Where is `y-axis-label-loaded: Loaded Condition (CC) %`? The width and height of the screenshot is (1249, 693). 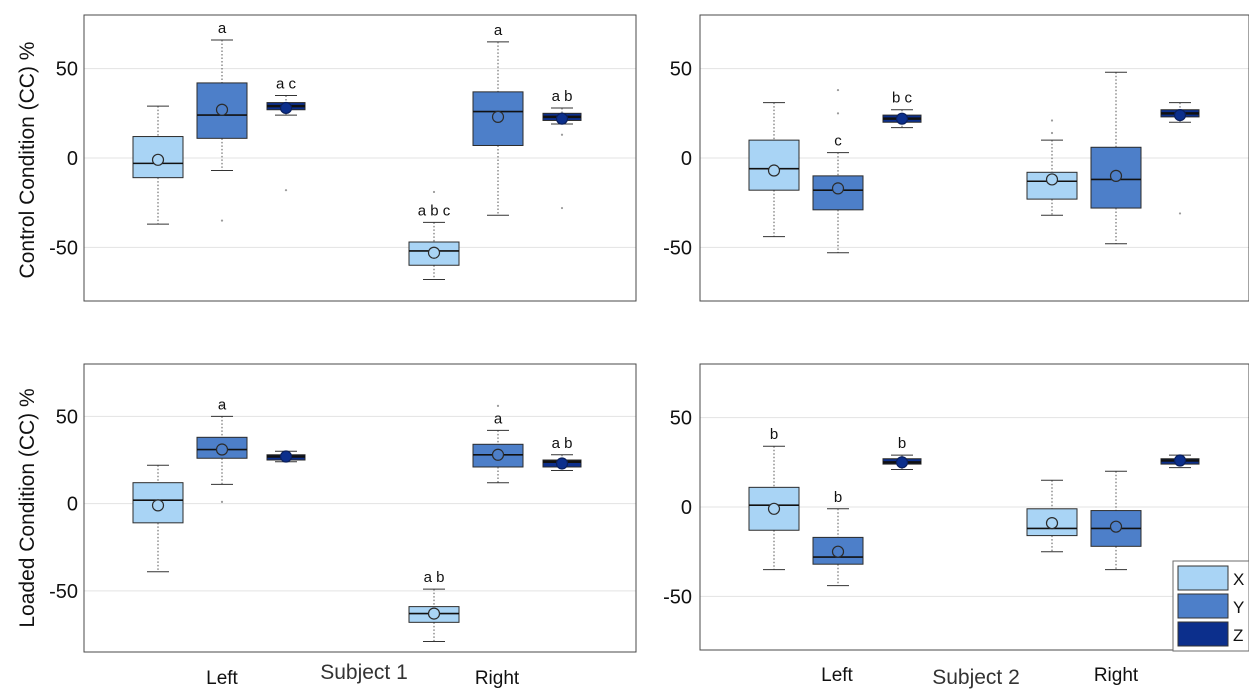
y-axis-label-loaded: Loaded Condition (CC) % is located at coordinates (27, 507).